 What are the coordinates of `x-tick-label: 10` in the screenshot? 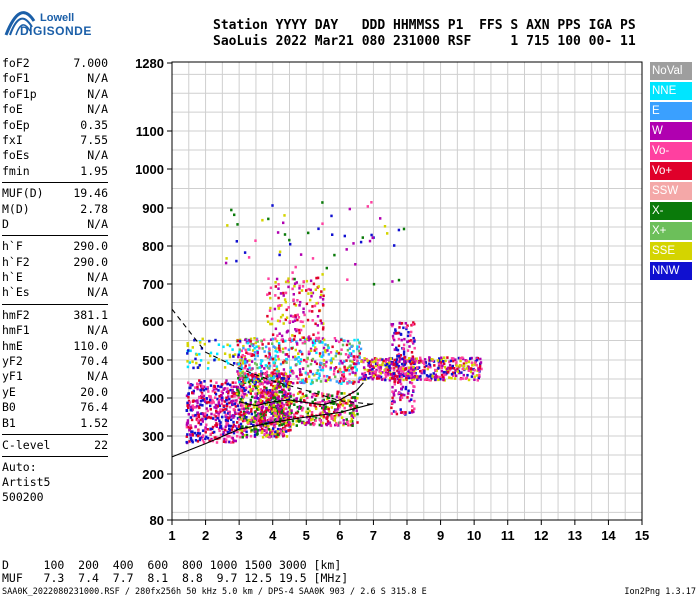 It's located at (474, 535).